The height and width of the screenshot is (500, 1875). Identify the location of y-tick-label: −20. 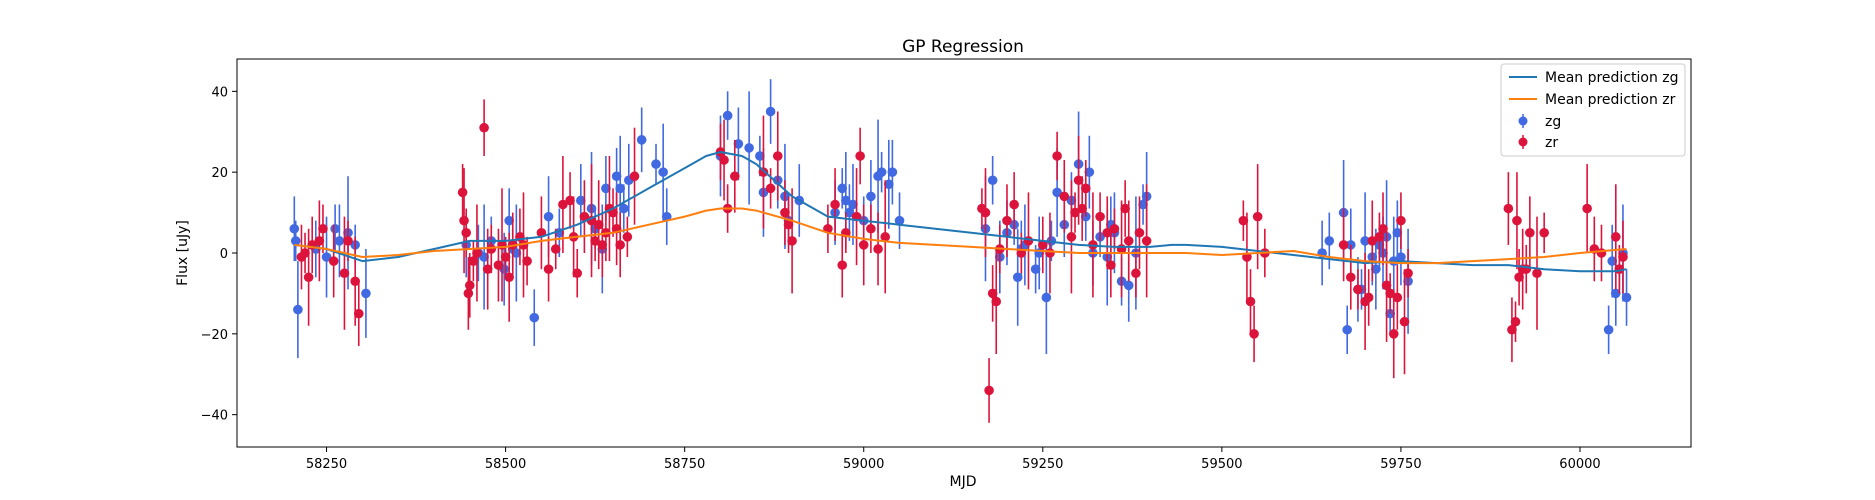
(214, 335).